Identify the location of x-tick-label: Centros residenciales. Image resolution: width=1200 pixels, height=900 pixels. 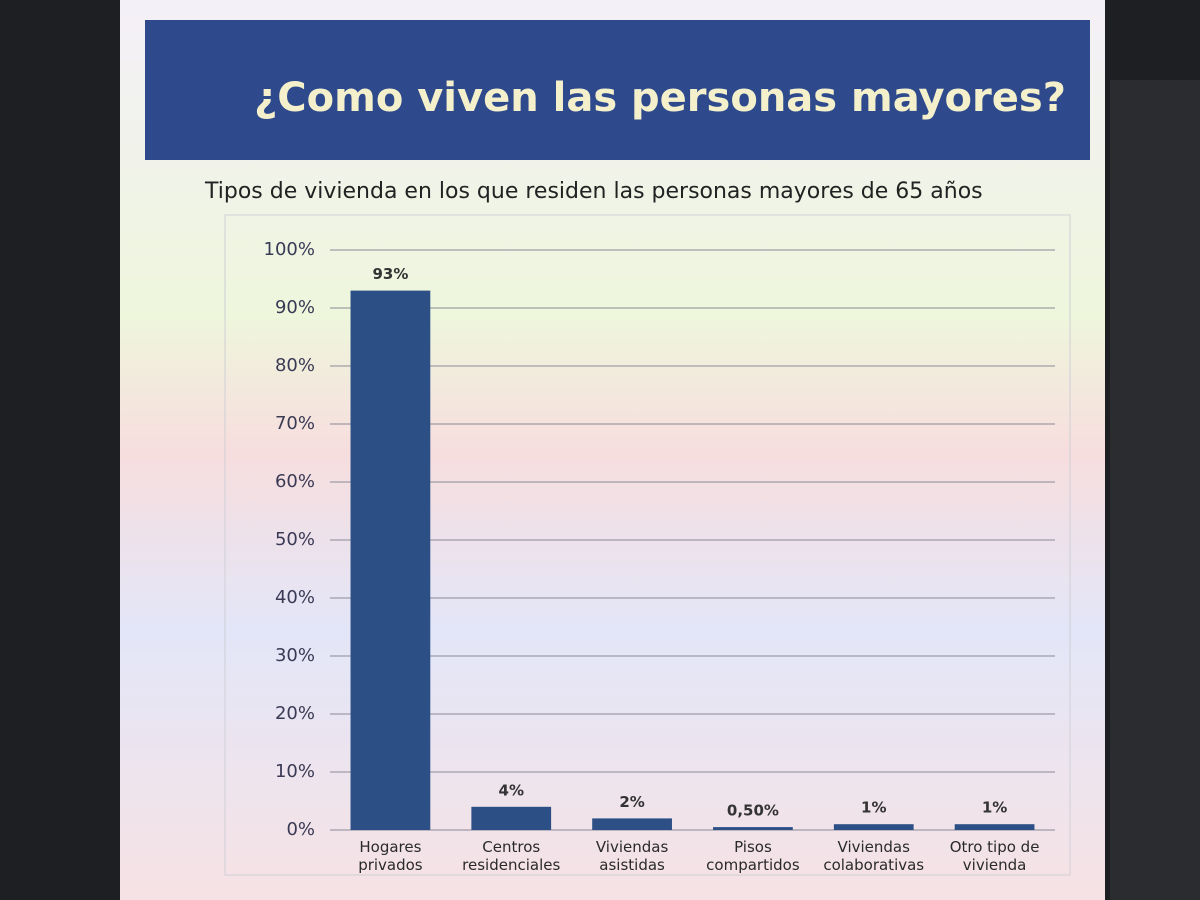
(511, 856).